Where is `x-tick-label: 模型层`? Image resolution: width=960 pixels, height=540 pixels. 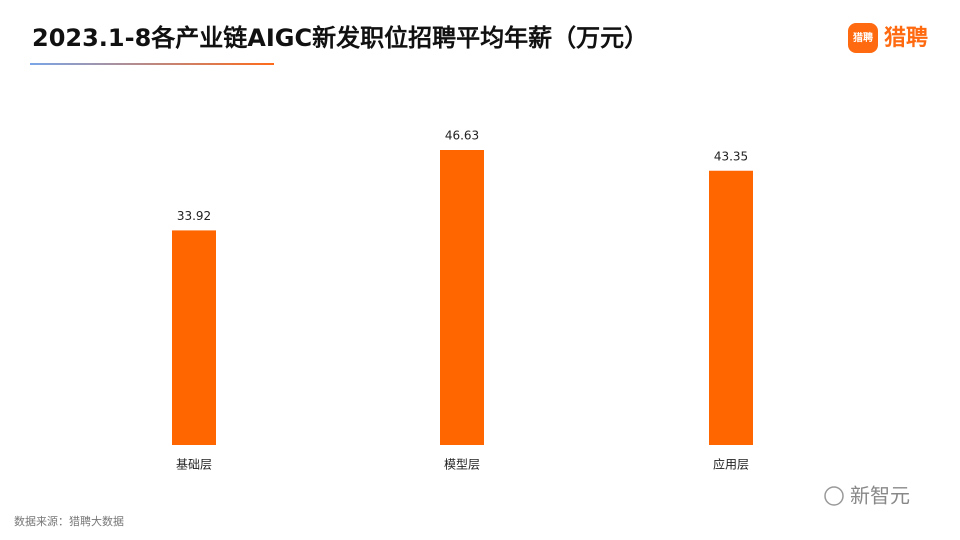
x-tick-label: 模型层 is located at coordinates (462, 465).